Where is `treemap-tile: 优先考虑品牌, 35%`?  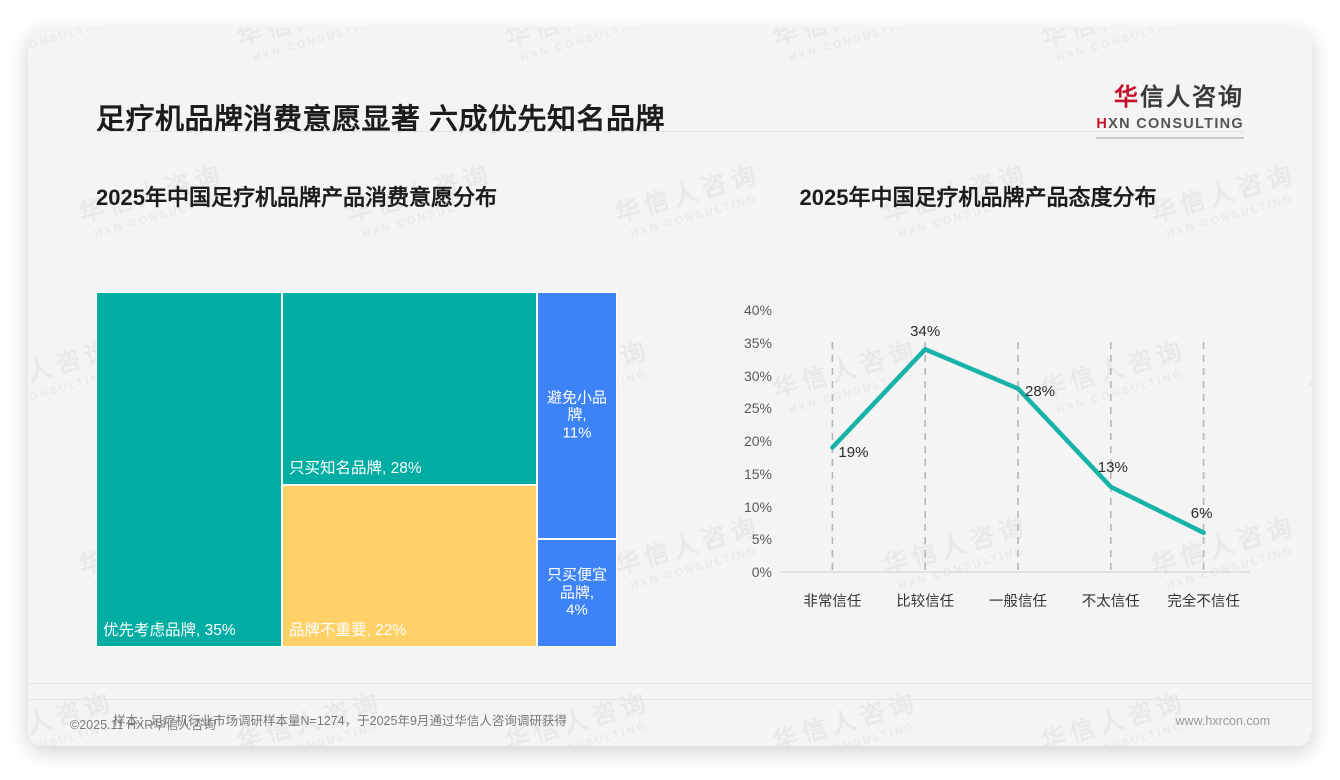
treemap-tile: 优先考虑品牌, 35% is located at coordinates (189, 469).